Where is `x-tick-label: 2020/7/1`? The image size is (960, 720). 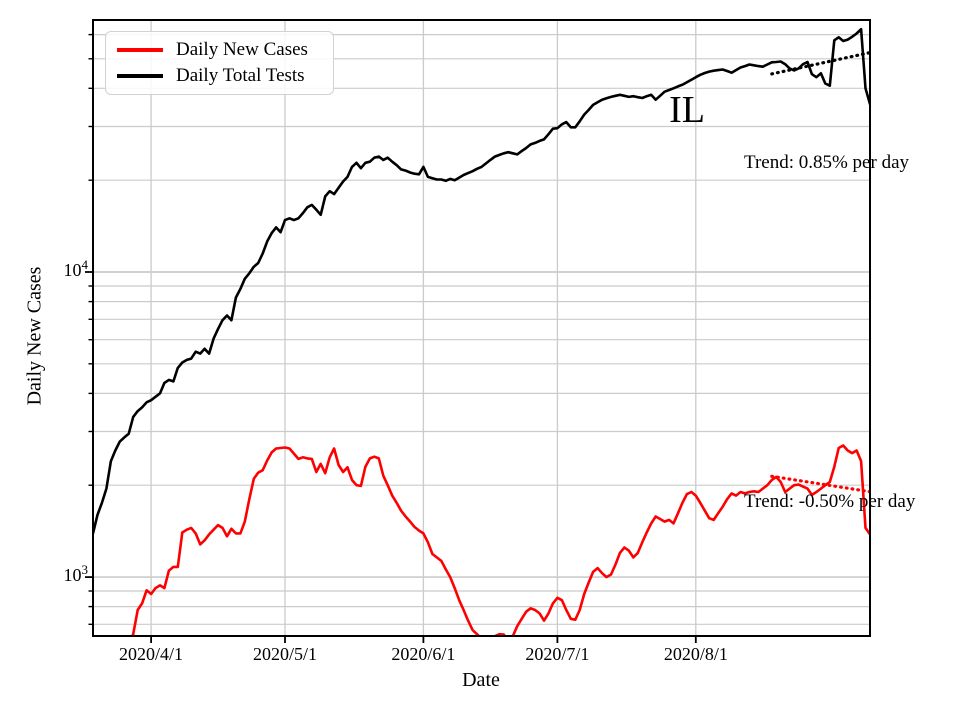 x-tick-label: 2020/7/1 is located at coordinates (557, 654).